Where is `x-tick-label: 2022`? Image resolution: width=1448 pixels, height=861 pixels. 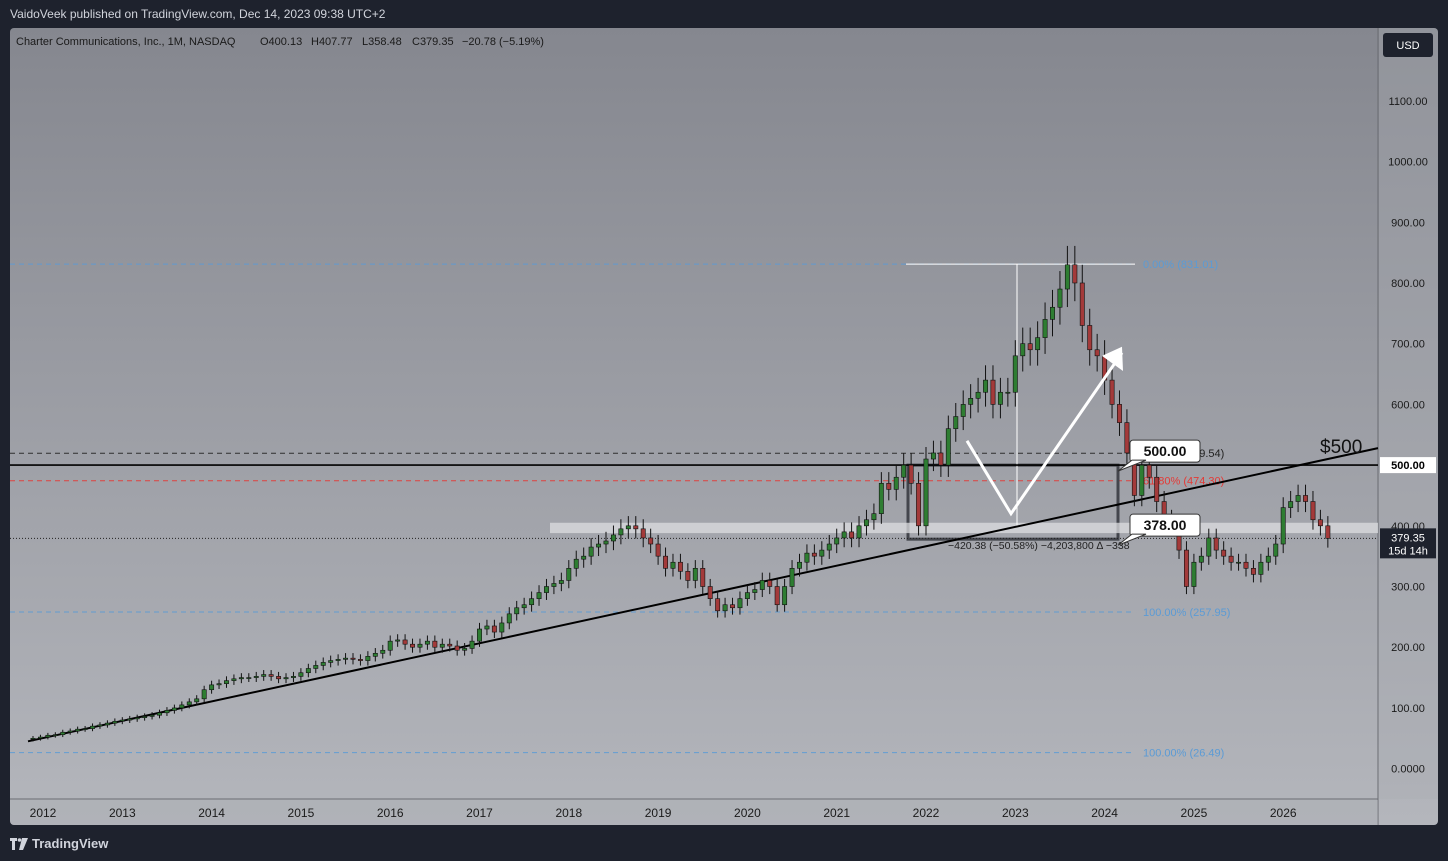
x-tick-label: 2022 is located at coordinates (926, 813).